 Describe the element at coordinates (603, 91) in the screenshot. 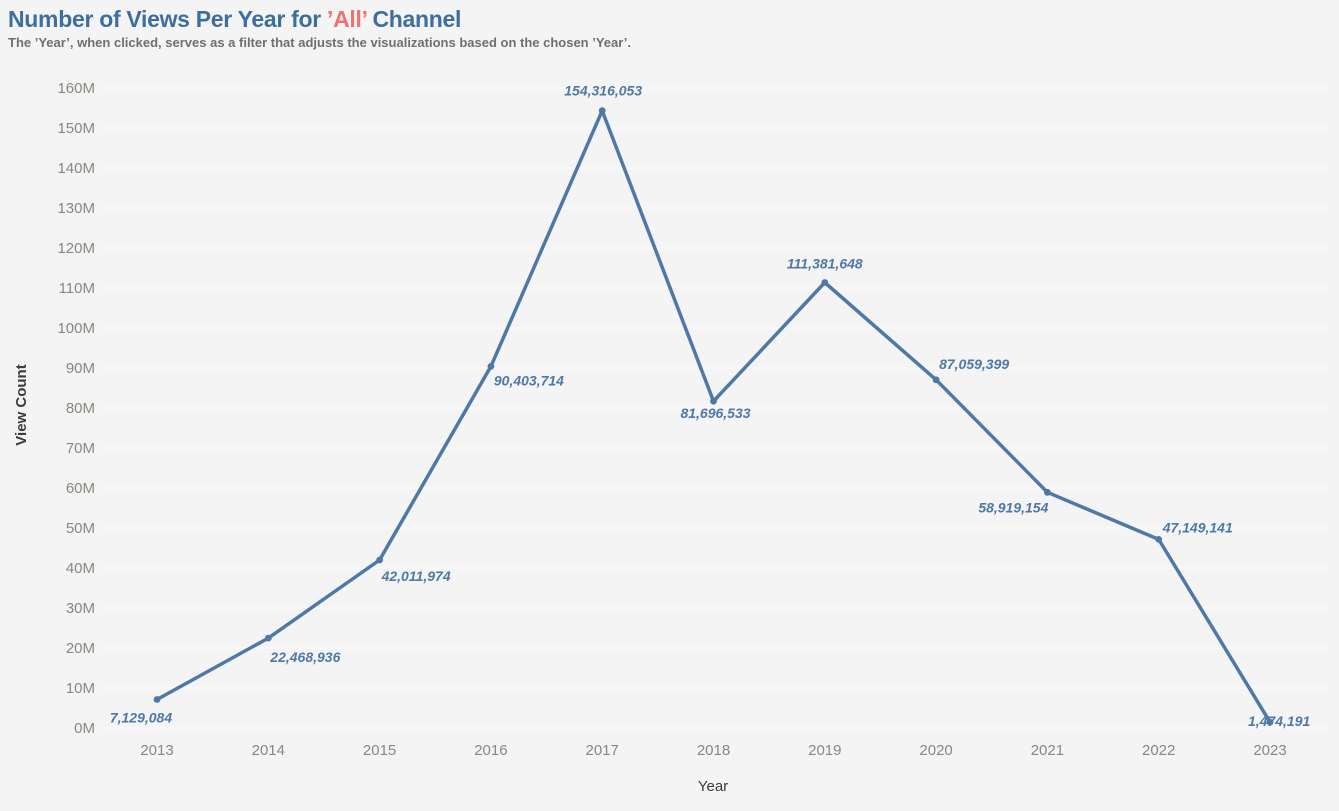

I see `data-label-2017: 154,316,053` at that location.